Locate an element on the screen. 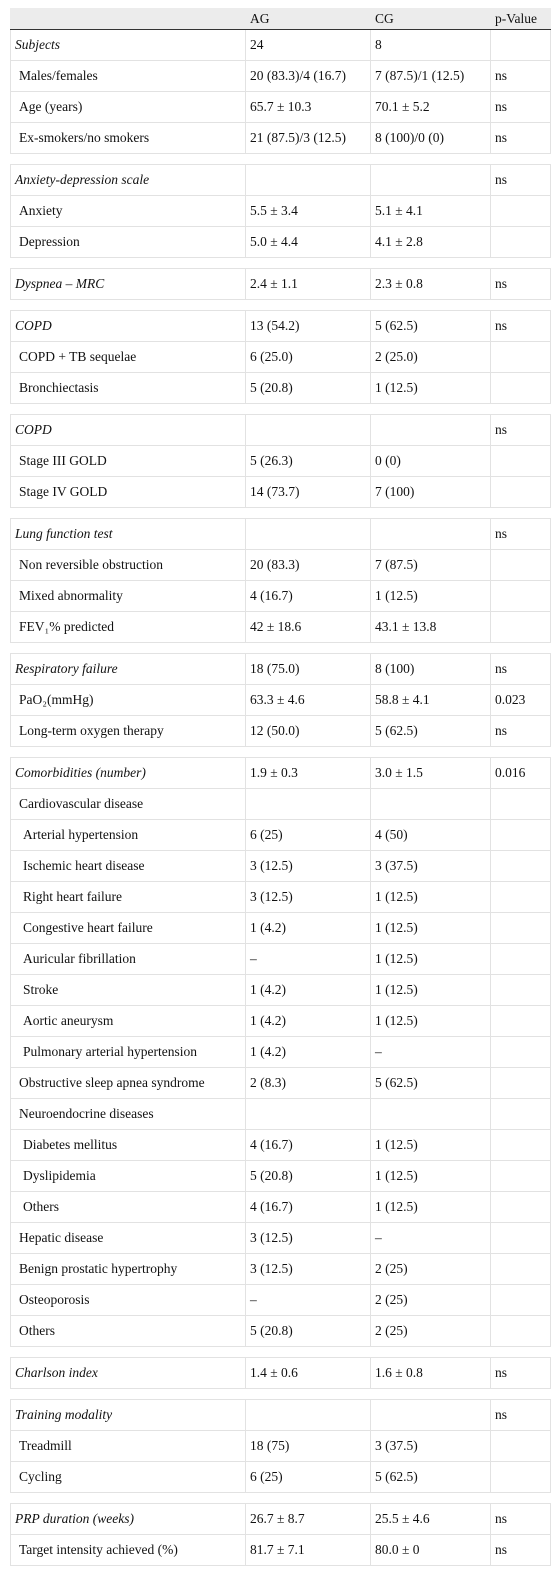 This screenshot has width=560, height=1571. row-label: Osteoporosis is located at coordinates (128, 1300).